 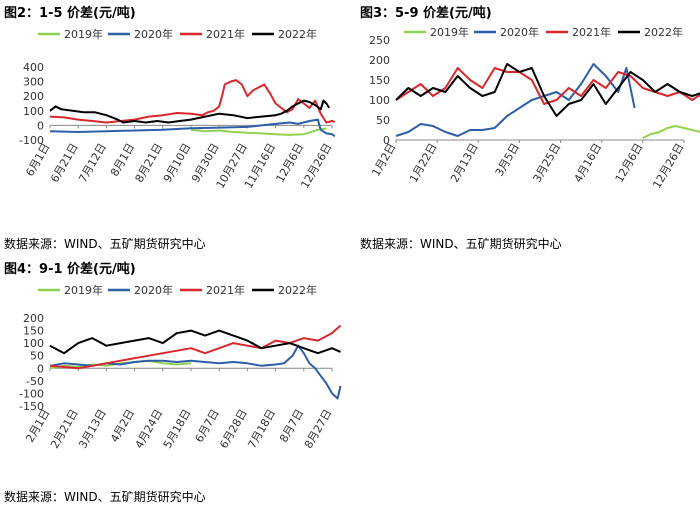 I want to click on y-tick-label: 300, so click(x=33, y=82).